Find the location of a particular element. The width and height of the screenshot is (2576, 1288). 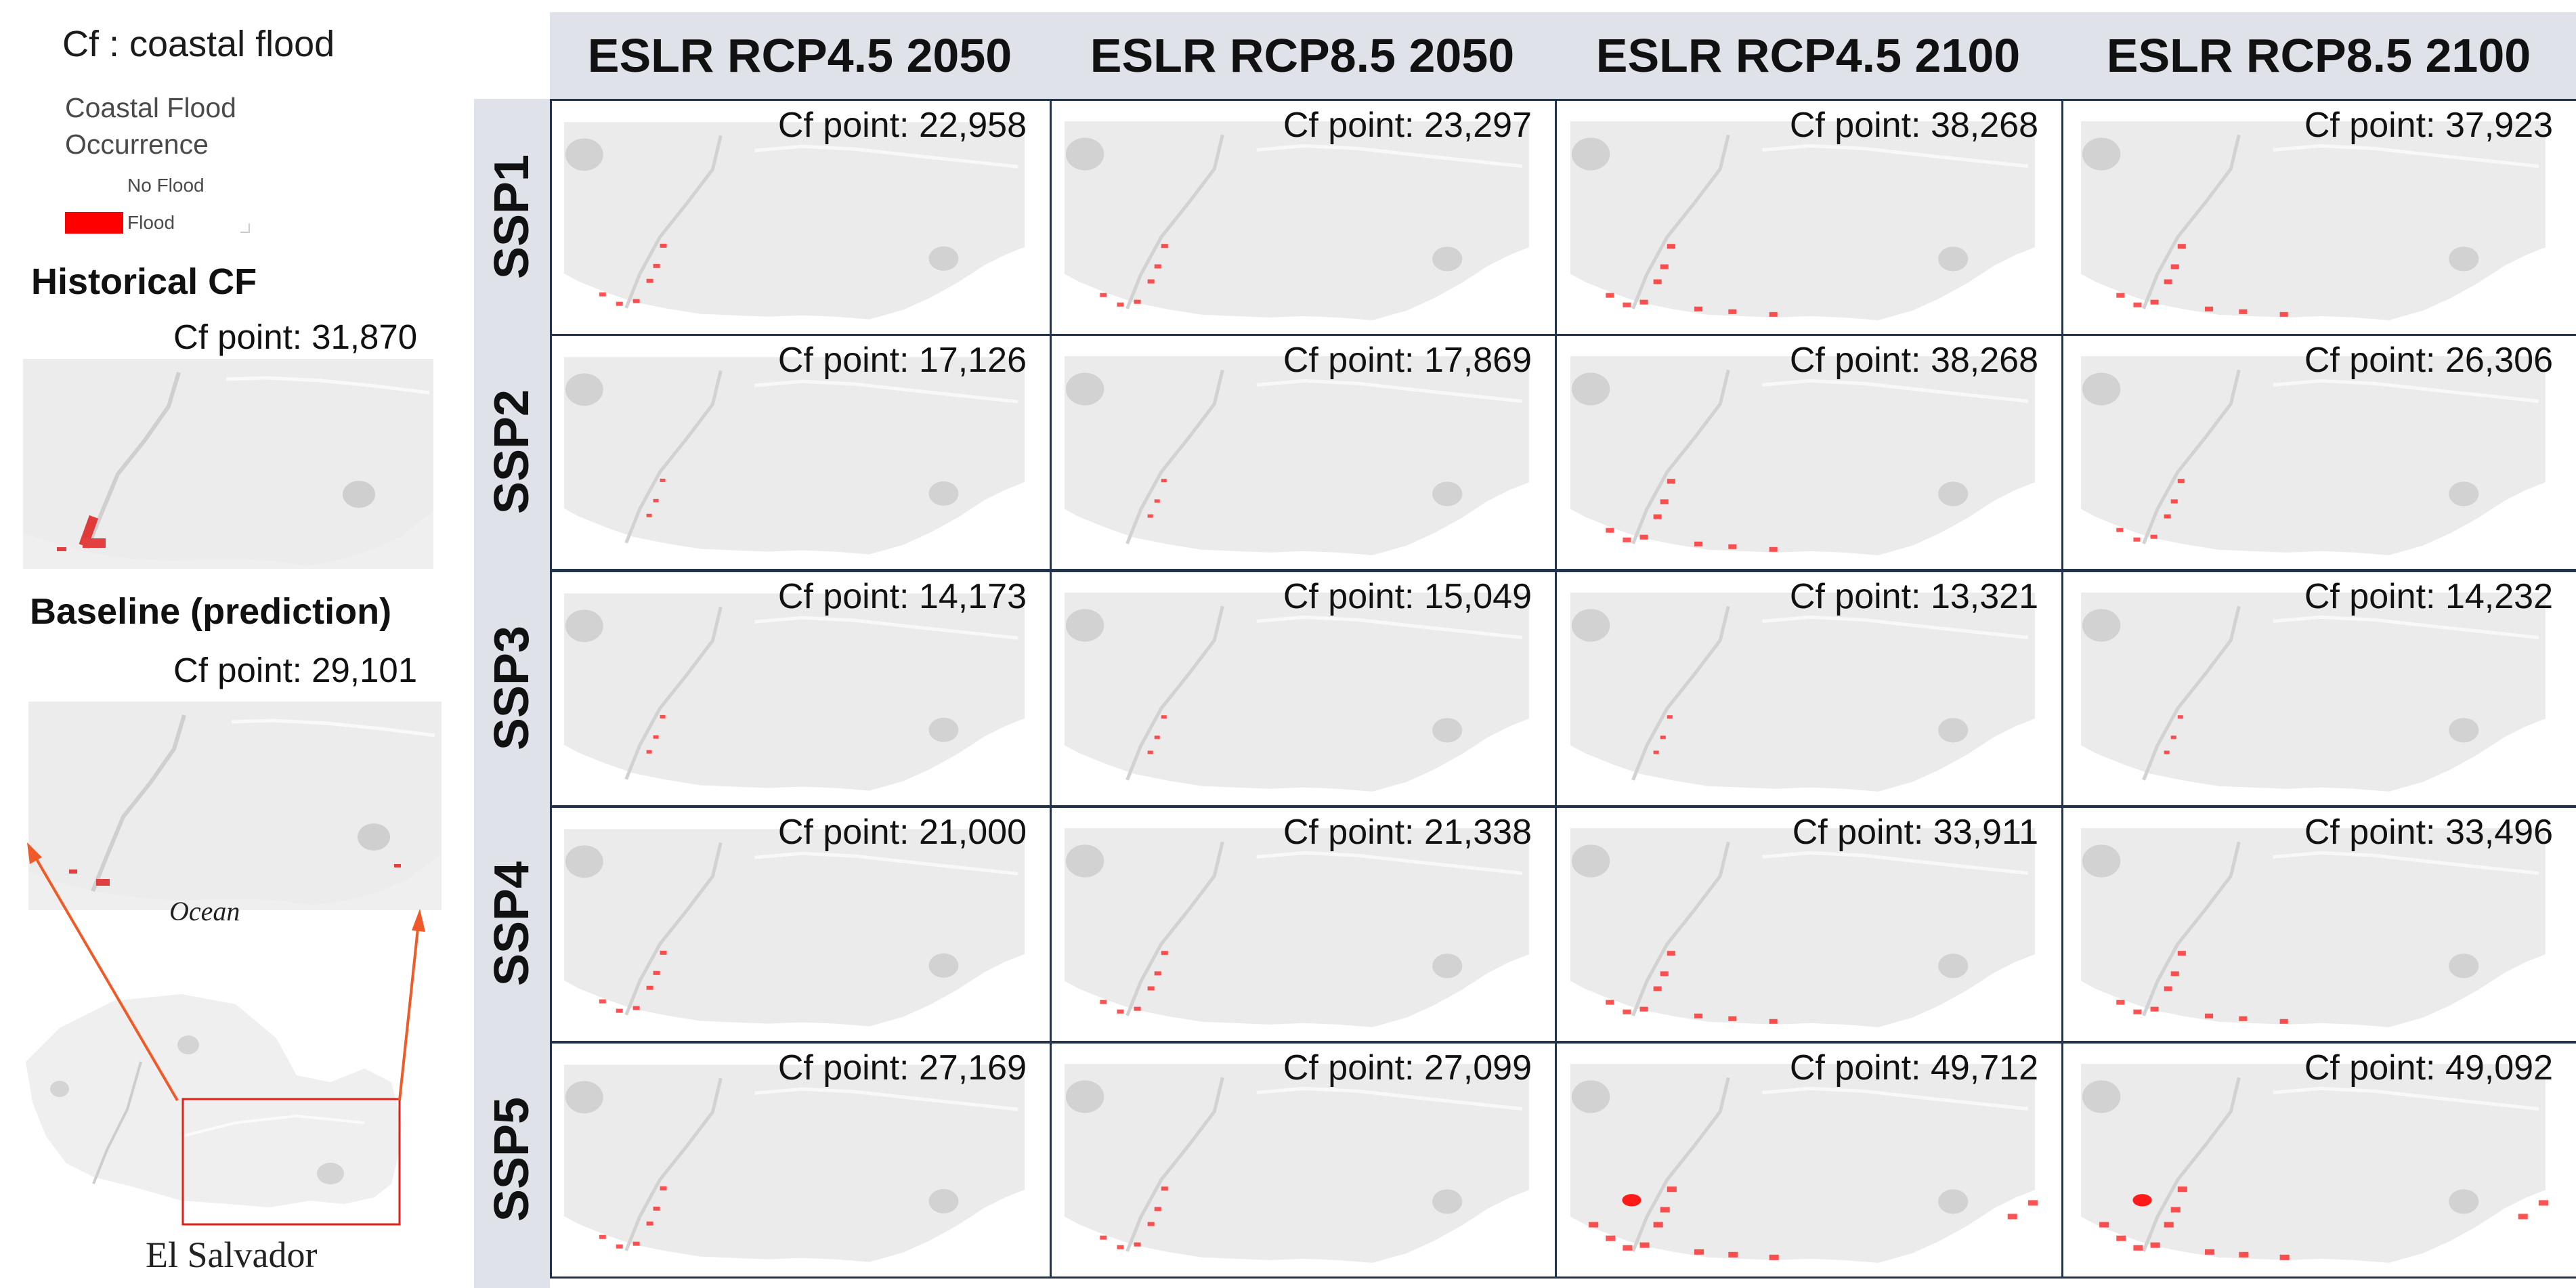

ocean-label: Ocean is located at coordinates (204, 911).